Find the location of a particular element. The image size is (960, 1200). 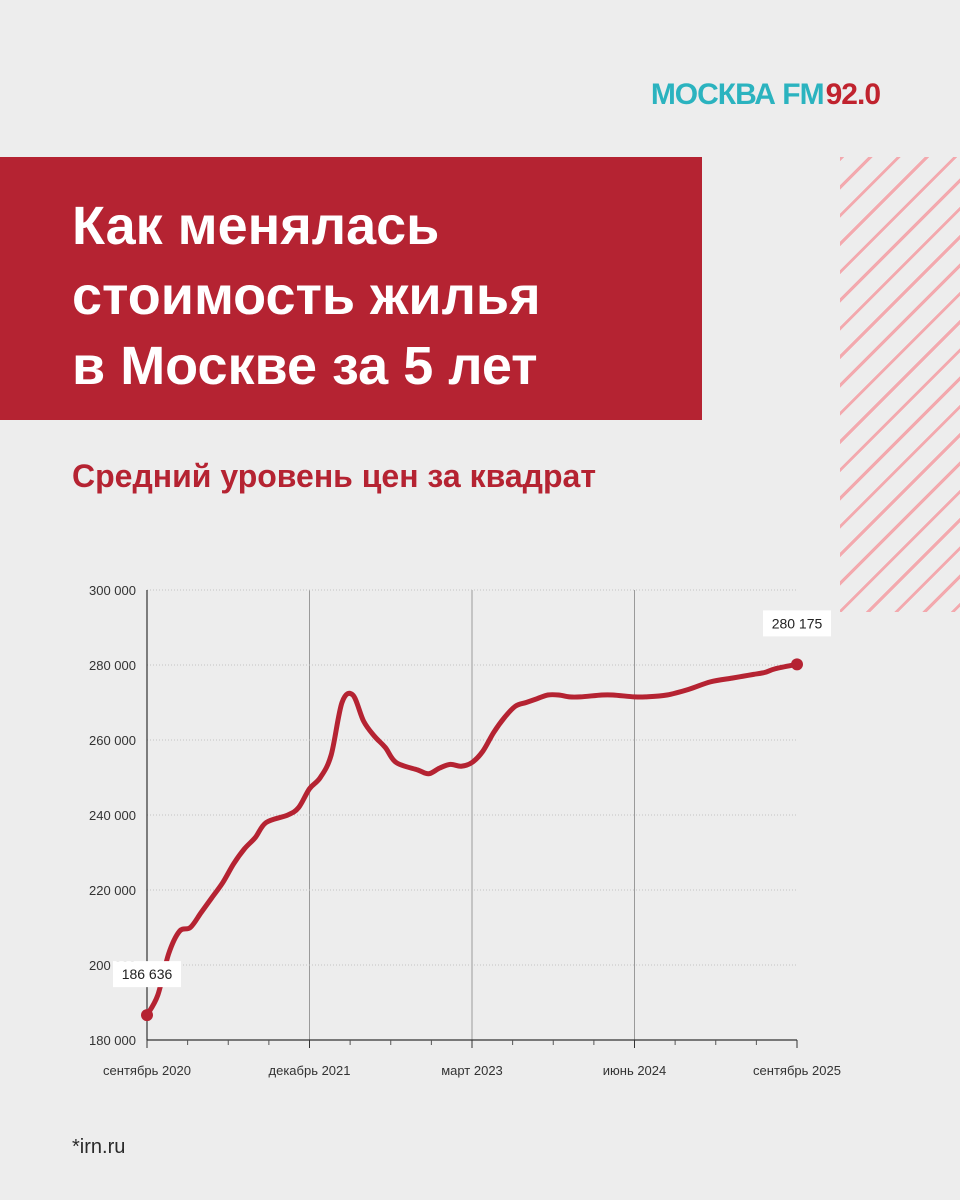

y-tick-label: 220 000 is located at coordinates (112, 890).